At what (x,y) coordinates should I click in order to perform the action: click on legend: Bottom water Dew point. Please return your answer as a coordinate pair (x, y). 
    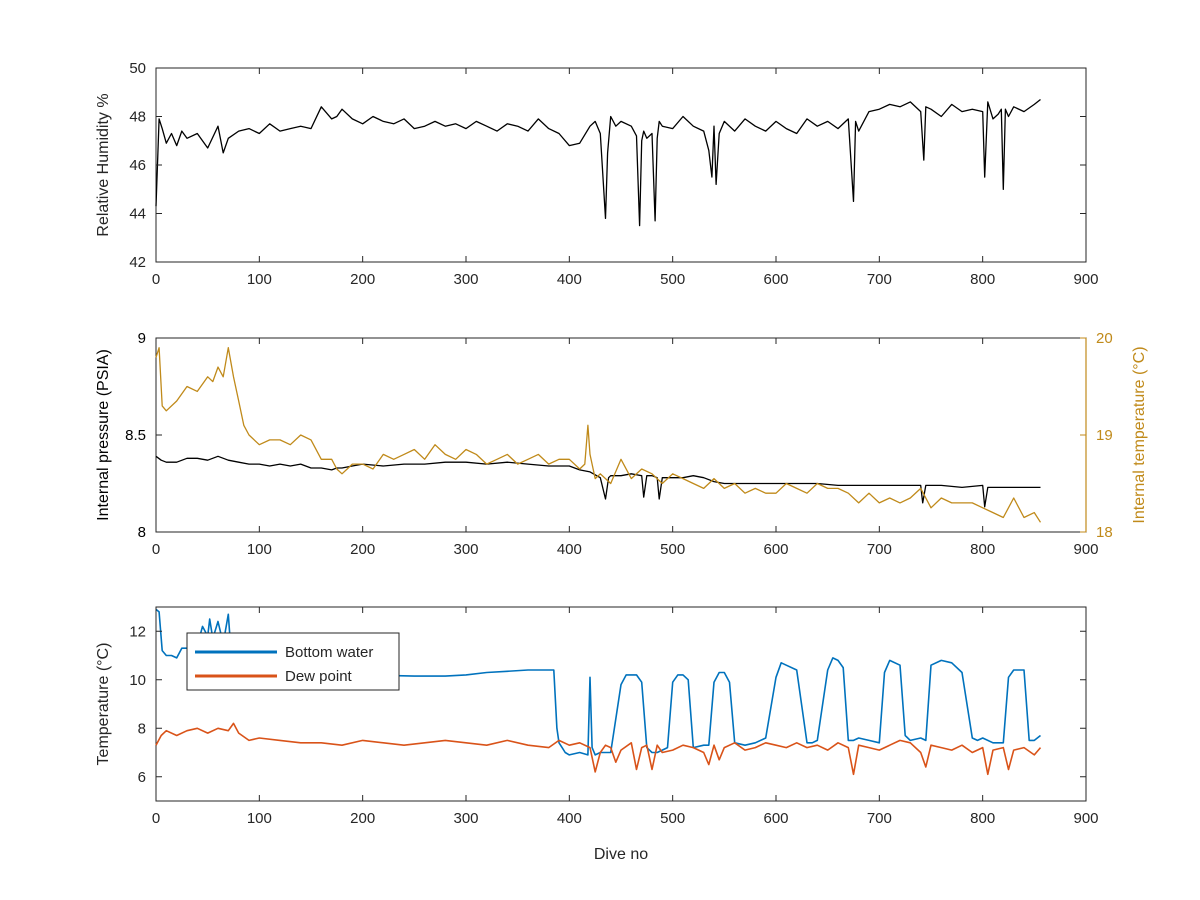
    Looking at the image, I should click on (293, 661).